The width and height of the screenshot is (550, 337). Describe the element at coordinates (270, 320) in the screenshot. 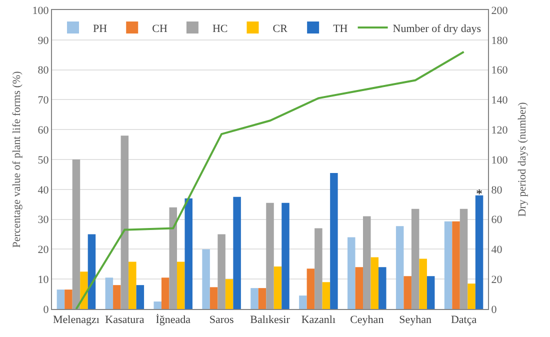

I see `x-tick-label: Balıkesir` at that location.